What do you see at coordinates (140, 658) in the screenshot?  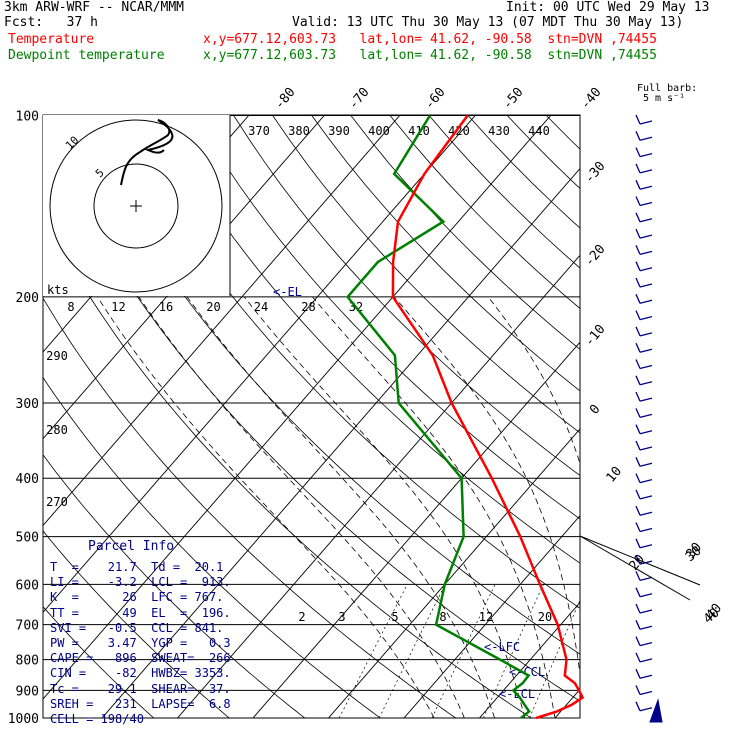 I see `parcel-info-row: CAPE = 896 SWEAT= 266` at bounding box center [140, 658].